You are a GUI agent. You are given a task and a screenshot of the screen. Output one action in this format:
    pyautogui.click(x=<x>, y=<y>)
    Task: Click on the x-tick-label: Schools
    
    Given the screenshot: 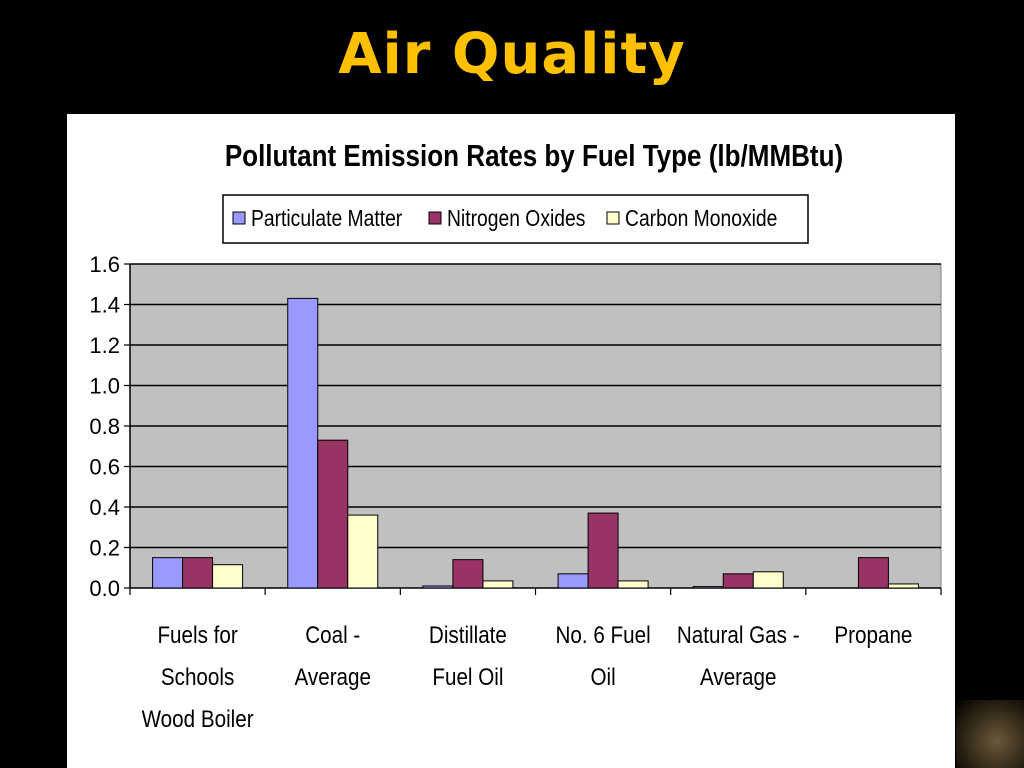 What is the action you would take?
    pyautogui.click(x=197, y=677)
    